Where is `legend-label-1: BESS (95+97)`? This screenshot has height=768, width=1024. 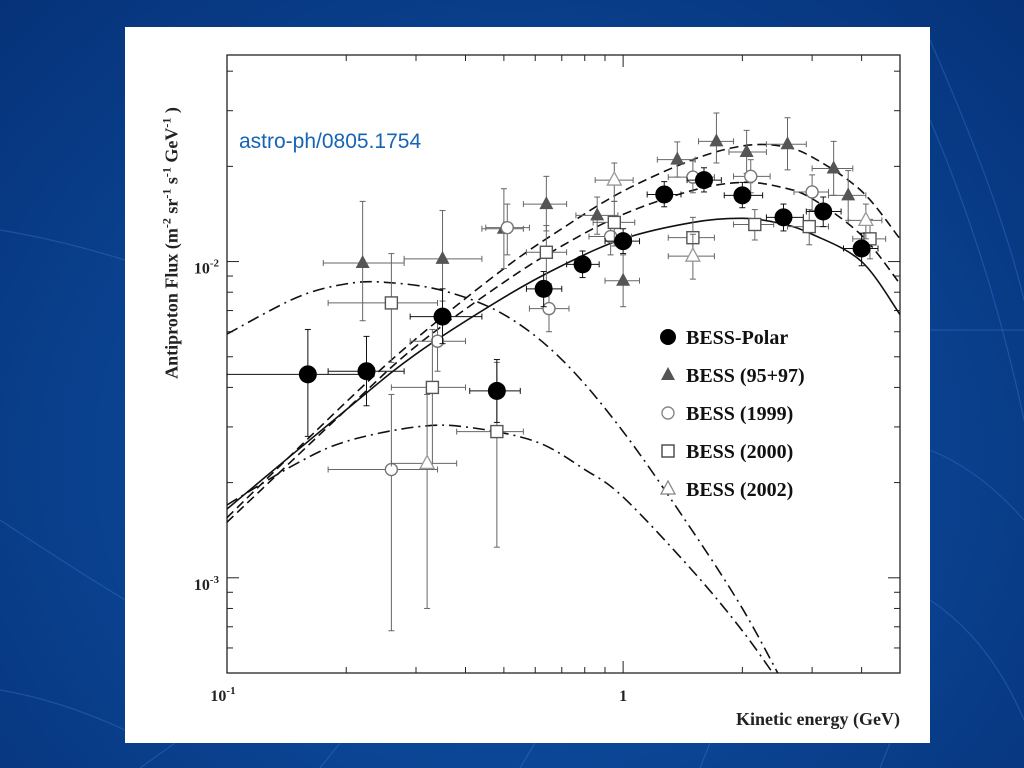 legend-label-1: BESS (95+97) is located at coordinates (745, 376).